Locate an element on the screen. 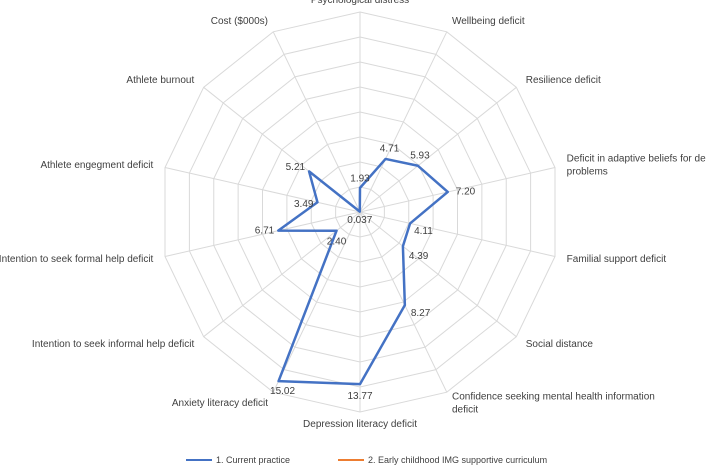  axis-label-10: Intention to seek formal help deficit is located at coordinates (77, 259).